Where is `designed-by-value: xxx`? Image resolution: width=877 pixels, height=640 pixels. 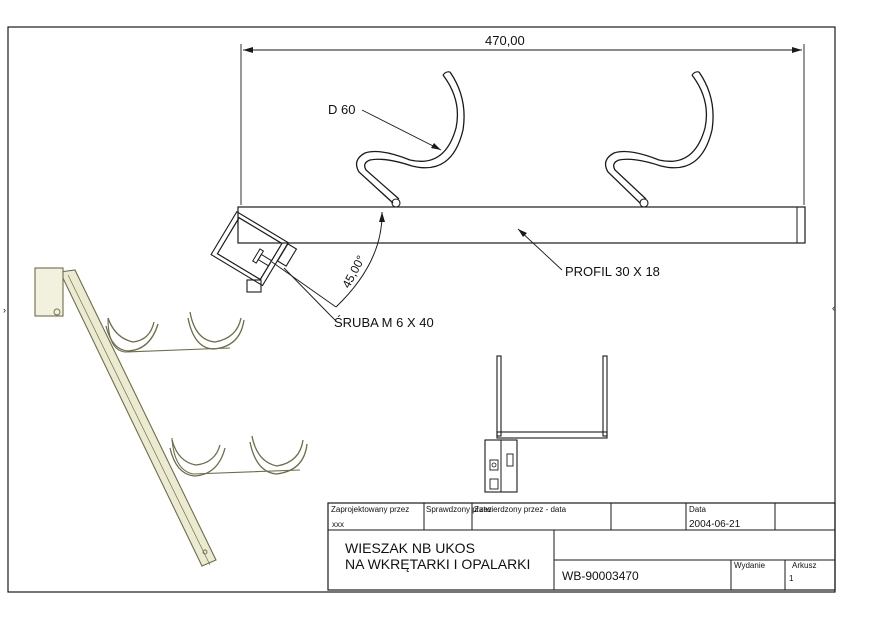 designed-by-value: xxx is located at coordinates (338, 524).